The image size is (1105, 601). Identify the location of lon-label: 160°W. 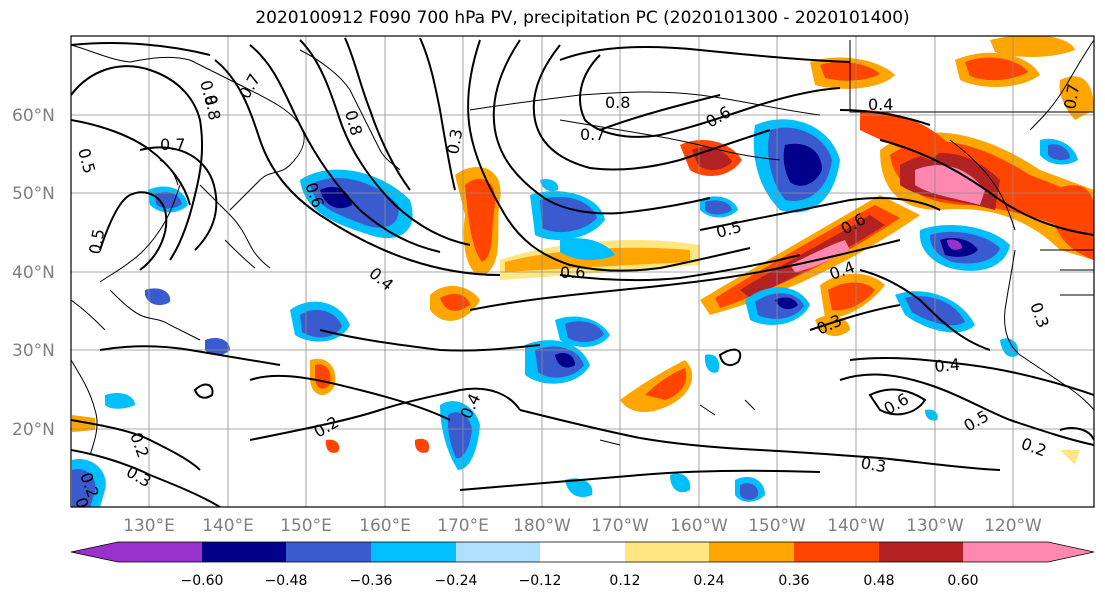
(699, 526).